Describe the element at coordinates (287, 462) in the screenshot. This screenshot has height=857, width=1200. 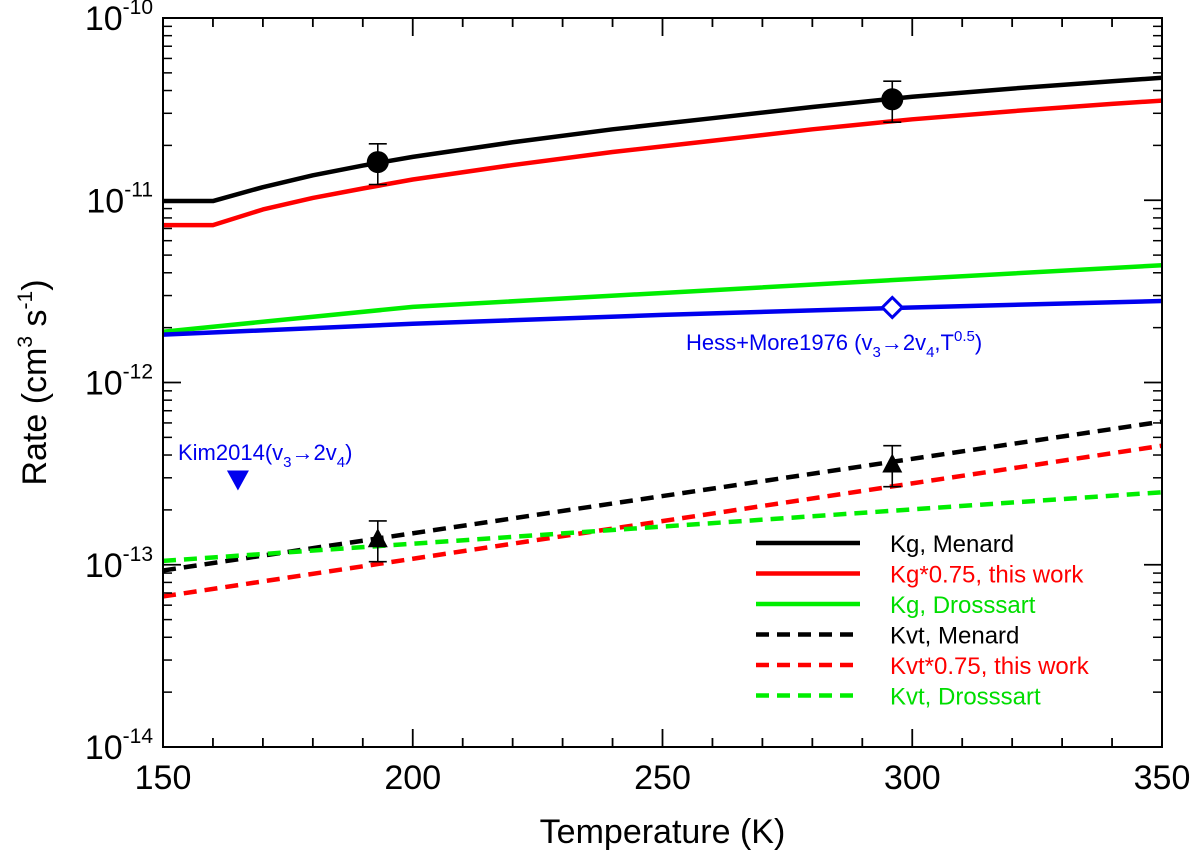
I see `annotation-kim-part-1: 3` at that location.